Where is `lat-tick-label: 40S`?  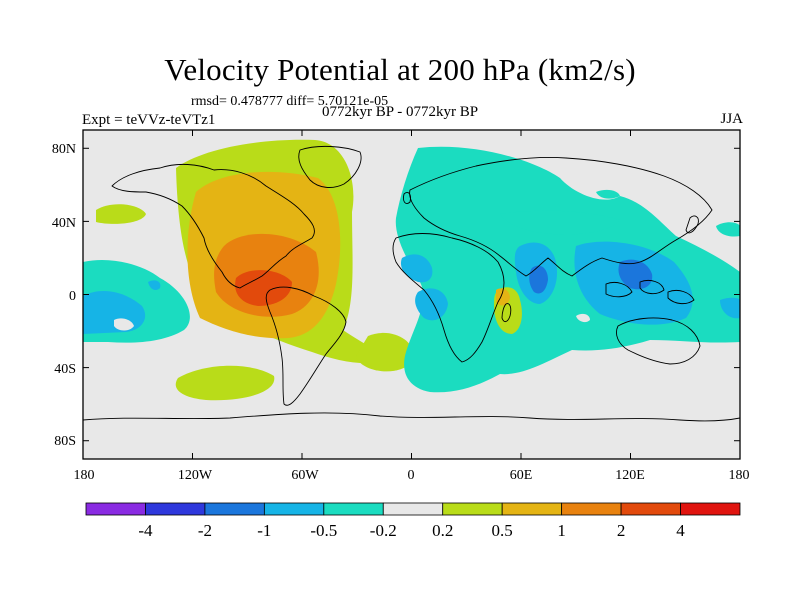 lat-tick-label: 40S is located at coordinates (65, 369).